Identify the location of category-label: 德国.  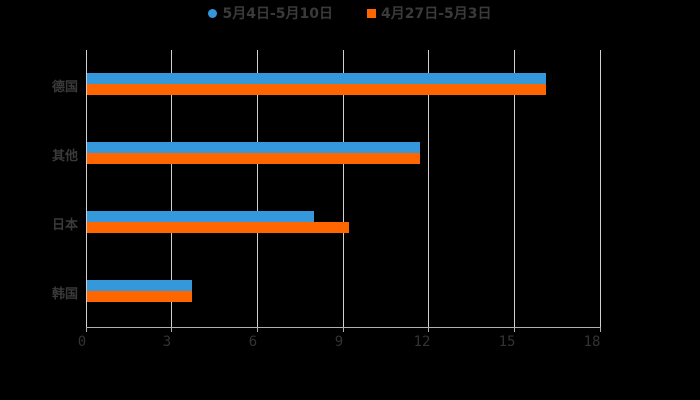
(64, 87).